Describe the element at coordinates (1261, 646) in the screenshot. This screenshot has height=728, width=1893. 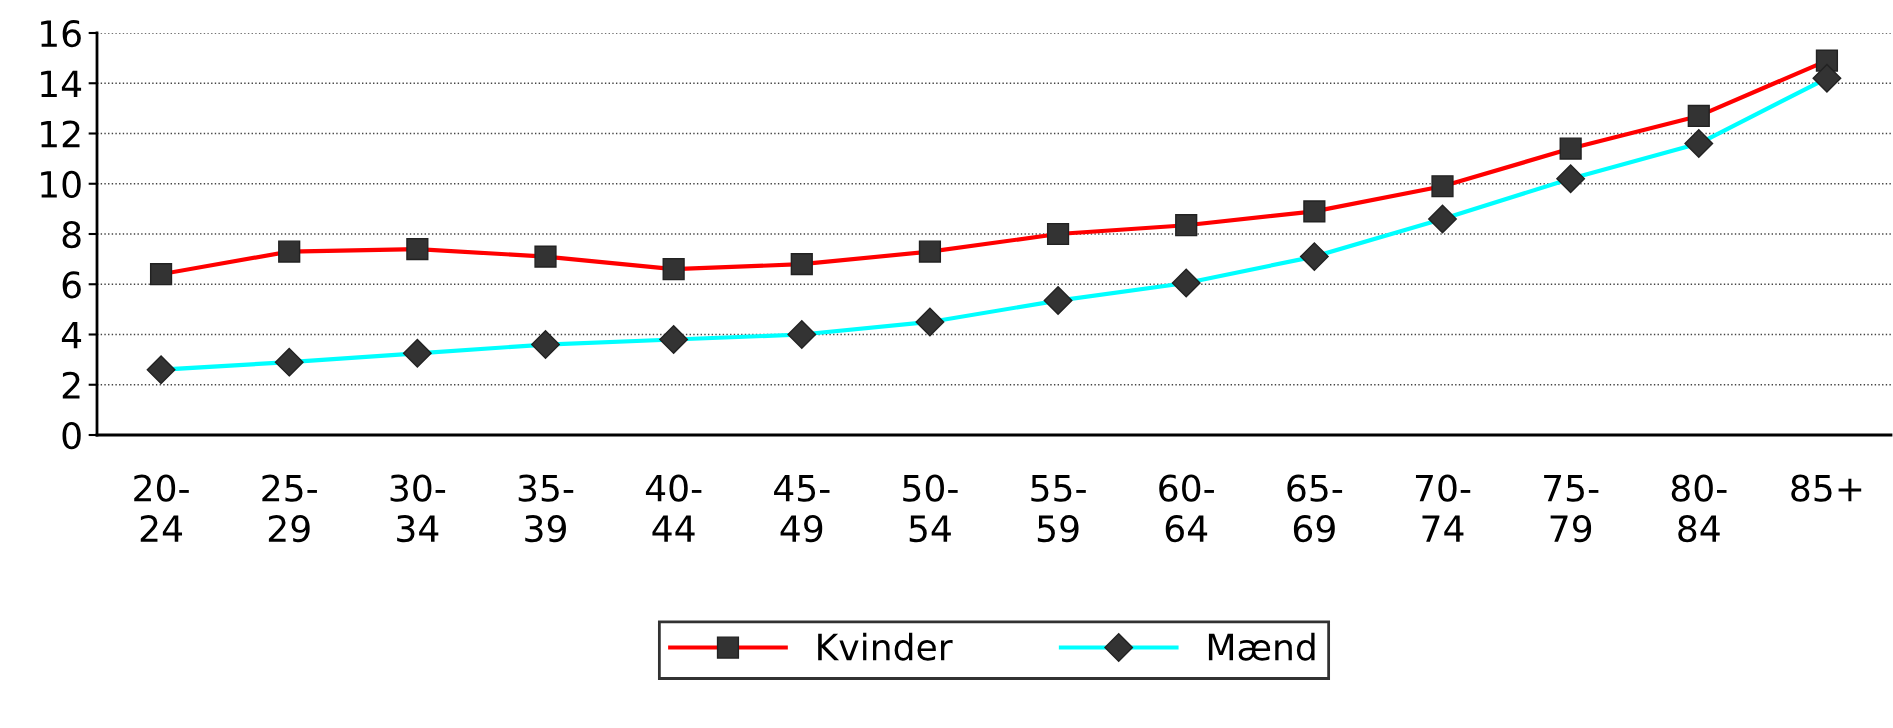
I see `legend-label: Mænd` at that location.